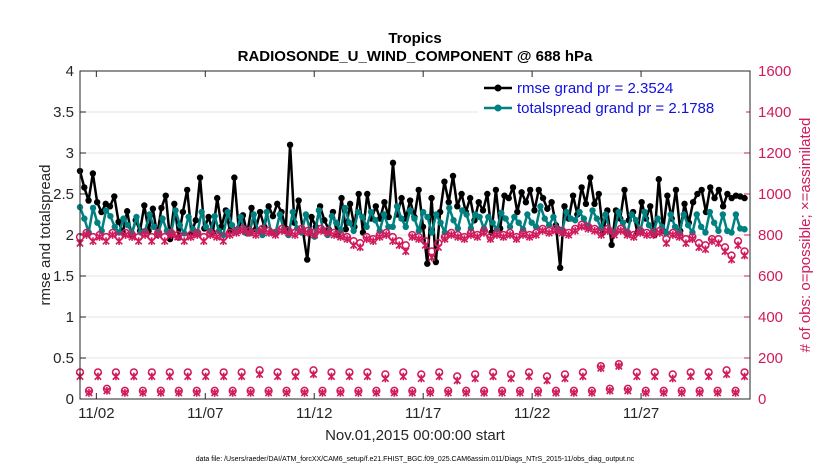  I want to click on chart-subtitle: RADIOSONDE_U_WIND_COMPONENT @ 688 hPa, so click(415, 56).